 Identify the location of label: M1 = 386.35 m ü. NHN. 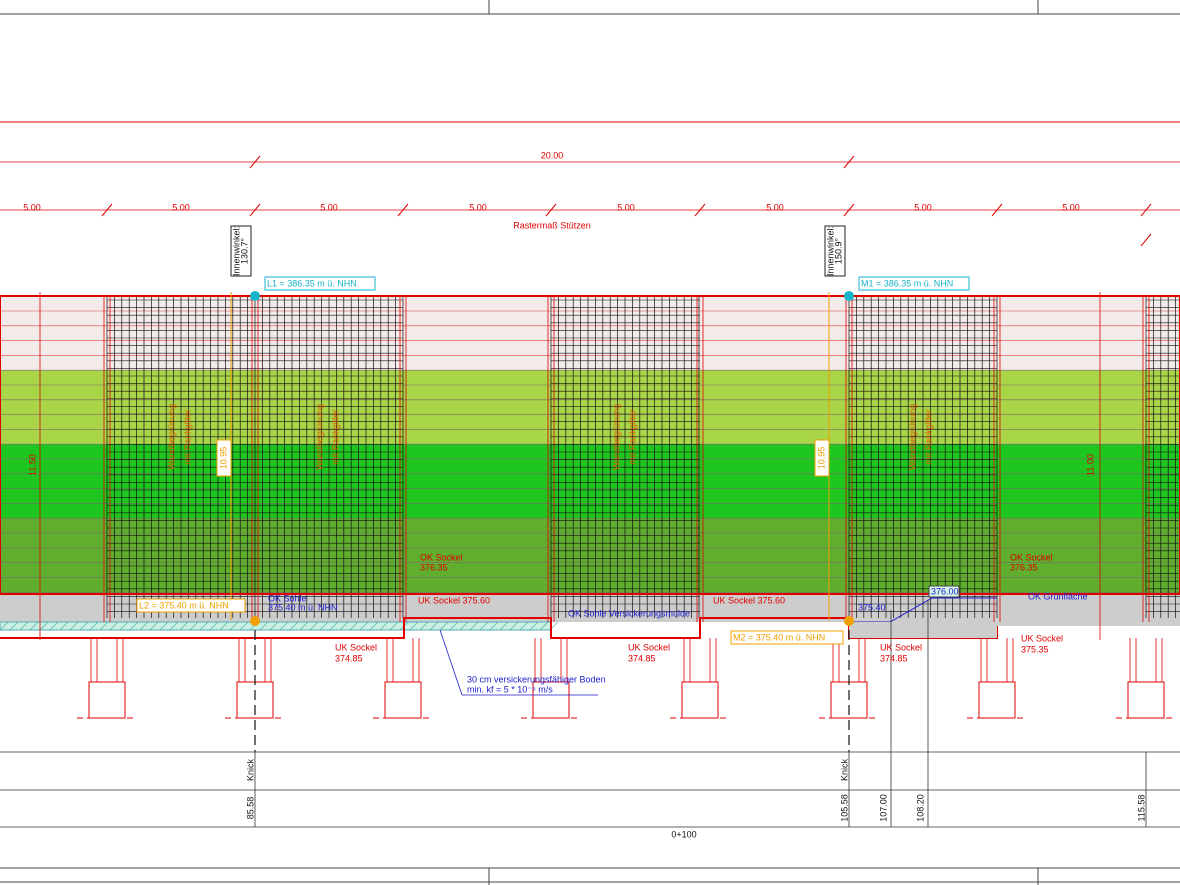
(907, 283).